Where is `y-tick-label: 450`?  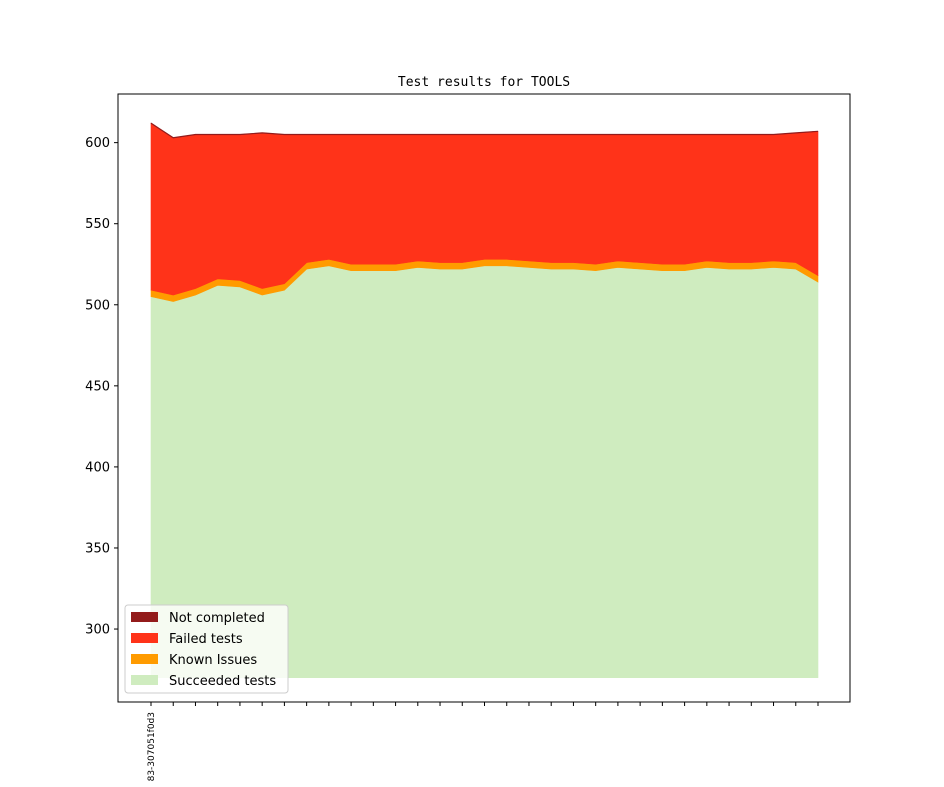
y-tick-label: 450 is located at coordinates (97, 386).